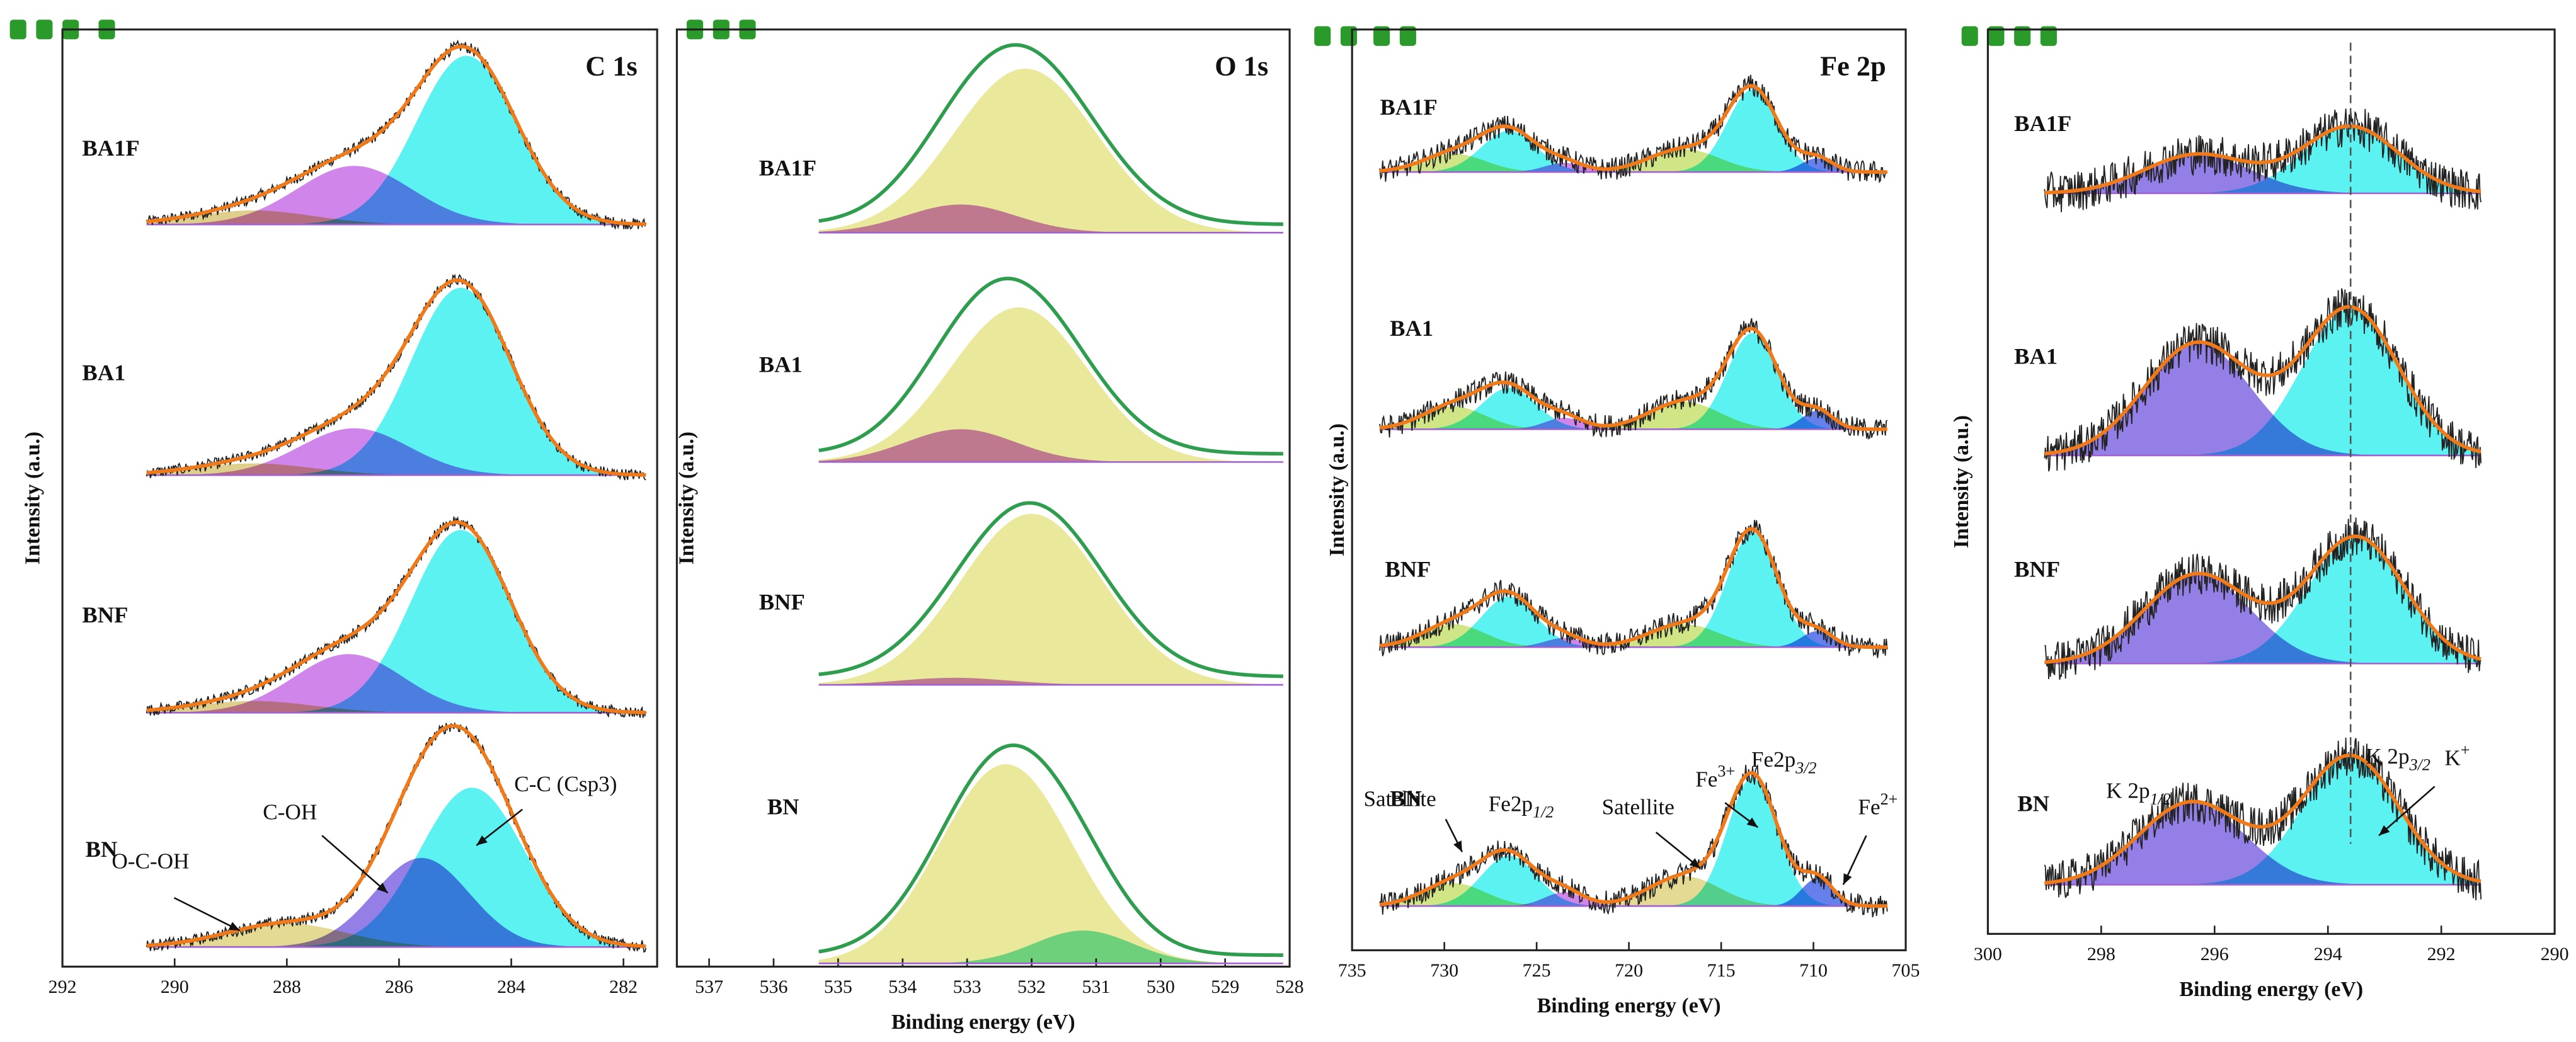  I want to click on annotation: Fe2+, so click(1878, 805).